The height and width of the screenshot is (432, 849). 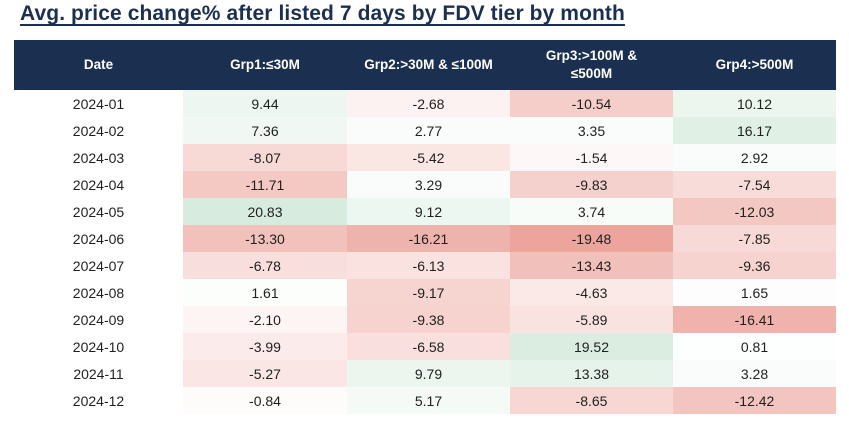 What do you see at coordinates (591, 64) in the screenshot?
I see `column-header-grp3: Grp3:>100M & ≤500M` at bounding box center [591, 64].